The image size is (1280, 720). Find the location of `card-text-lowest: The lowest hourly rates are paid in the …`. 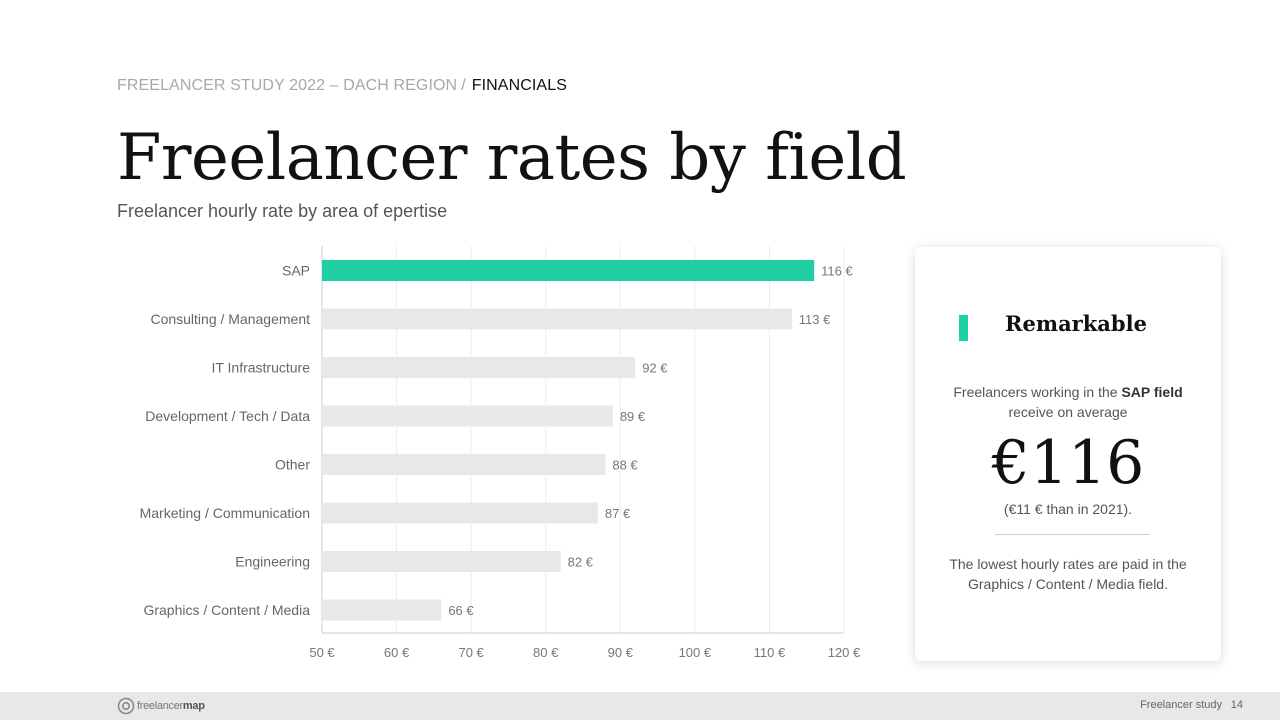

card-text-lowest: The lowest hourly rates are paid in the … is located at coordinates (1068, 574).